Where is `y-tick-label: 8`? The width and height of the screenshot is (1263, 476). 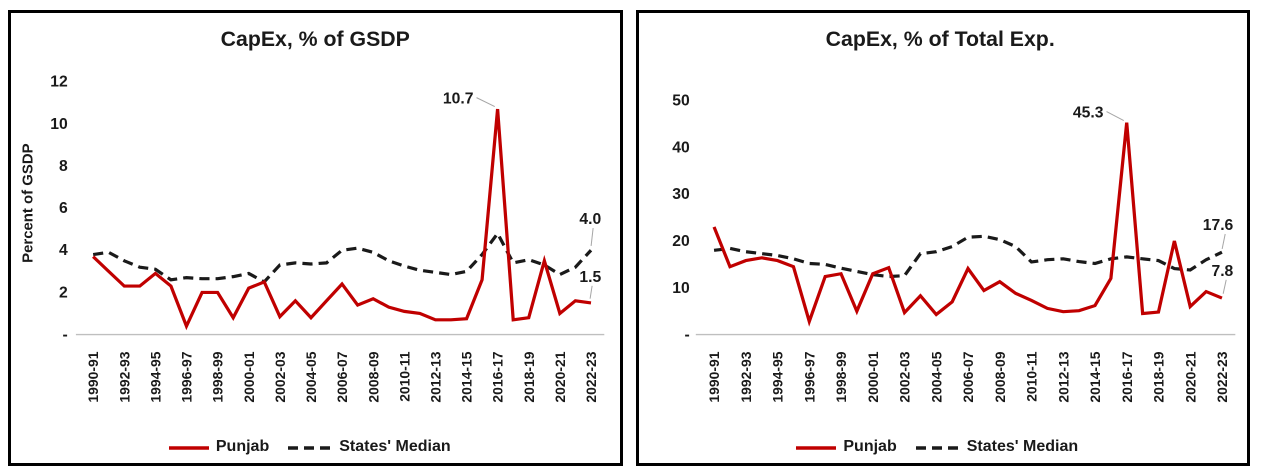 y-tick-label: 8 is located at coordinates (63, 166).